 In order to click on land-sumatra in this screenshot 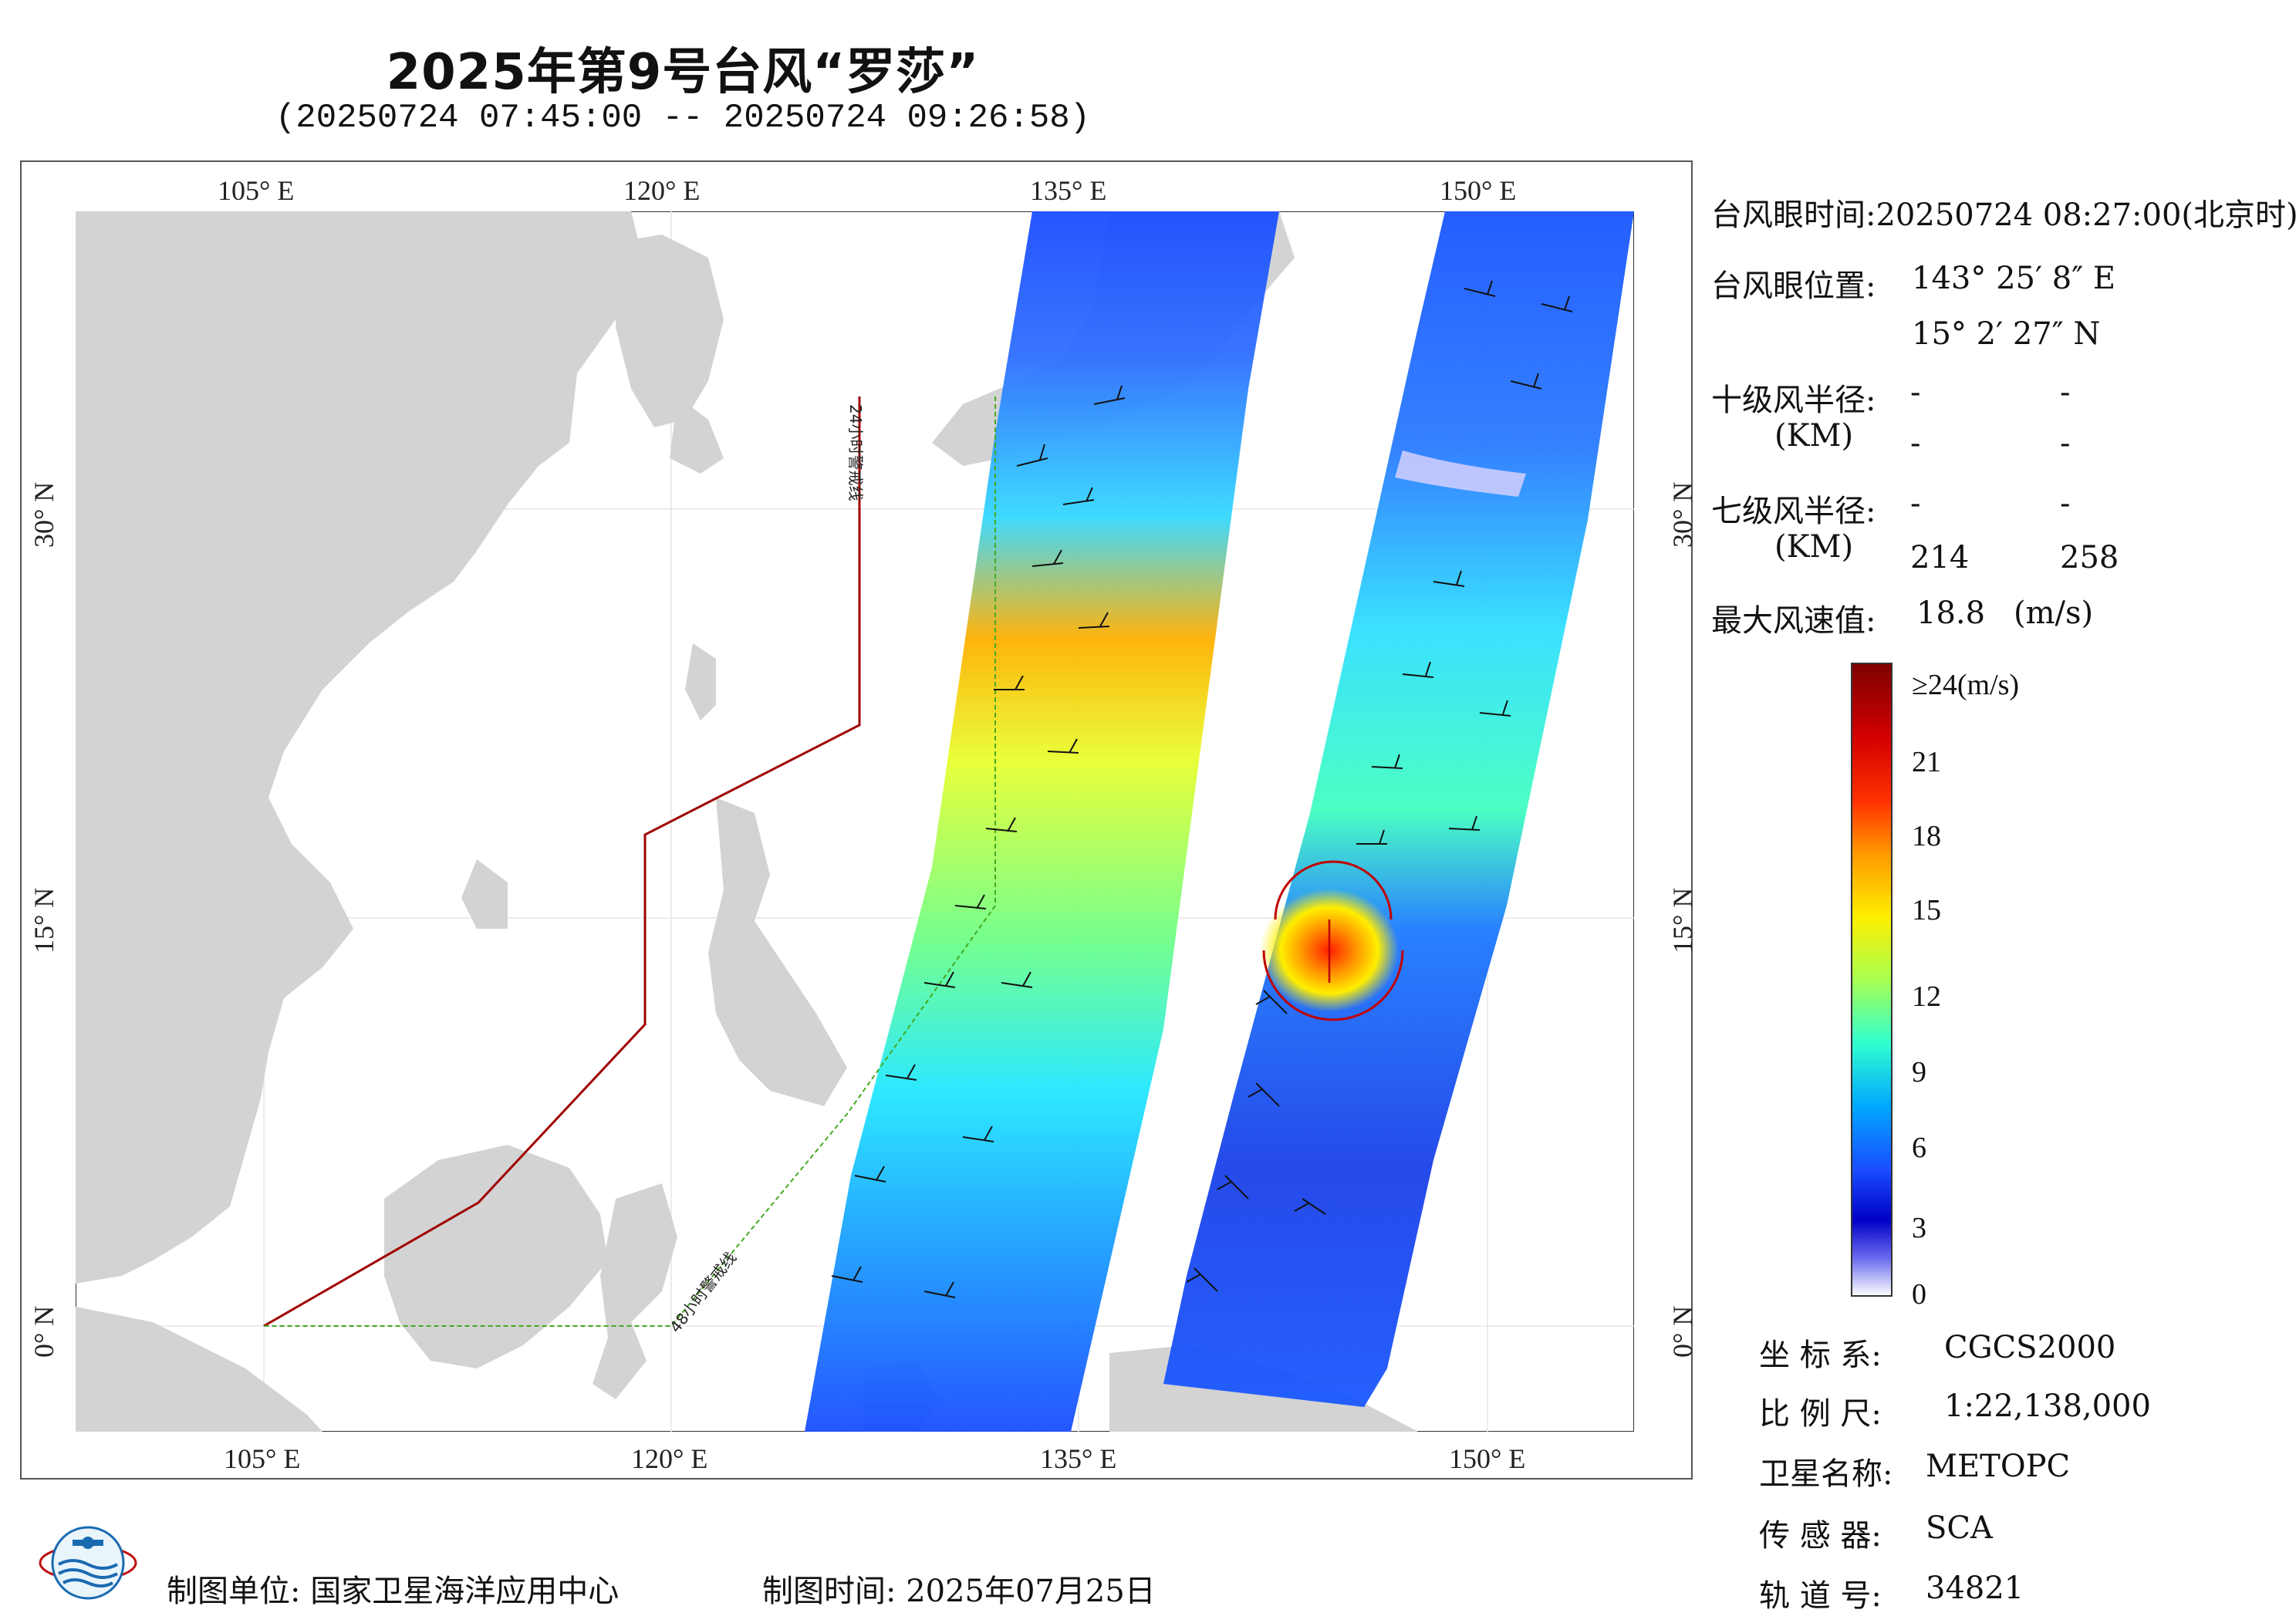, I will do `click(199, 1369)`.